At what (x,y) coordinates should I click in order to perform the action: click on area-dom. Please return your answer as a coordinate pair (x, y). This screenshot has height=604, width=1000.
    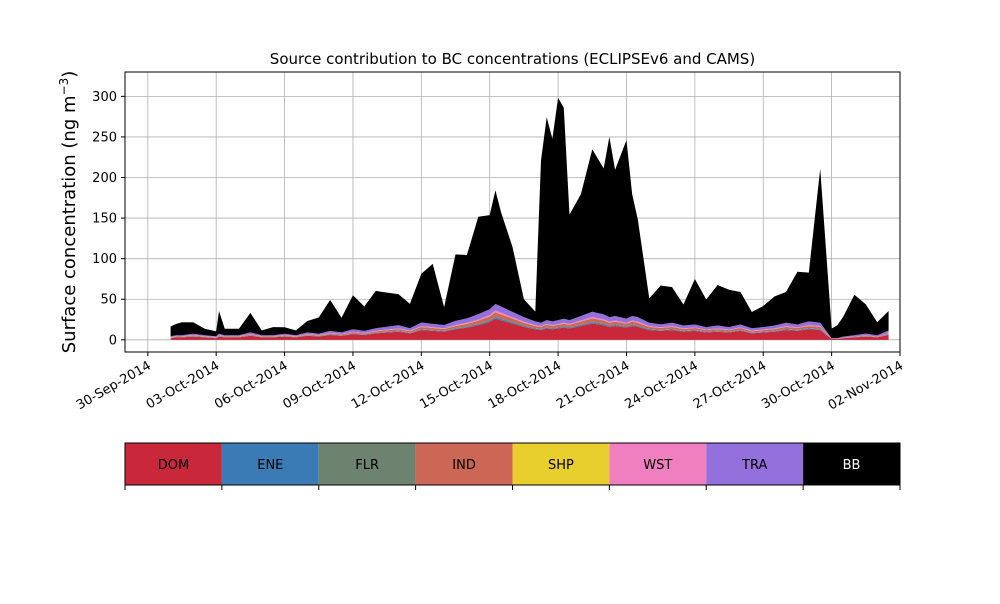
    Looking at the image, I should click on (529, 329).